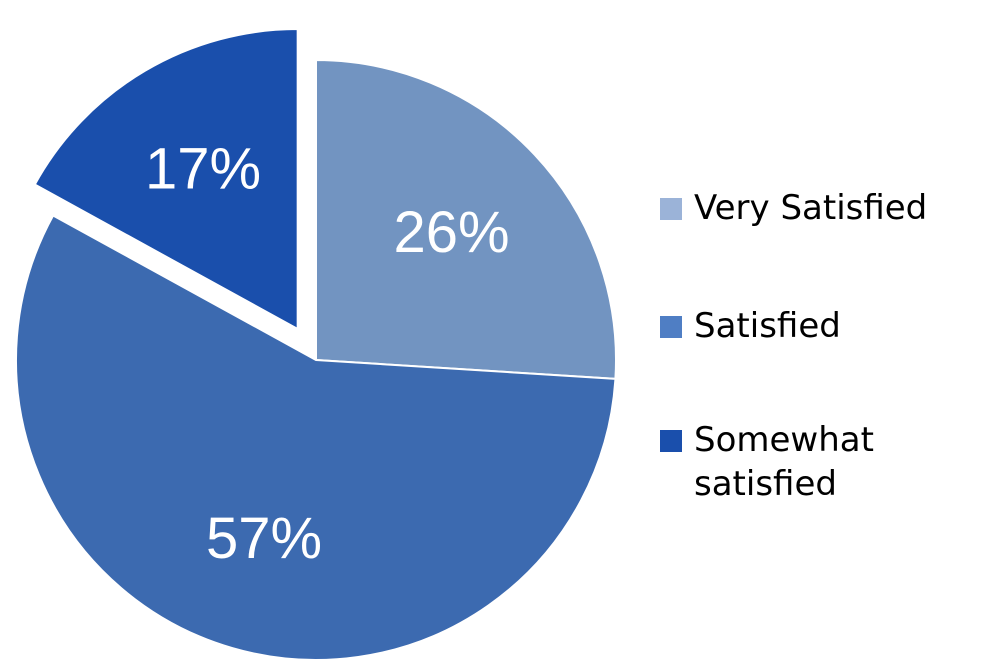 The width and height of the screenshot is (994, 661). I want to click on legend-swatch-satisfied, so click(671, 327).